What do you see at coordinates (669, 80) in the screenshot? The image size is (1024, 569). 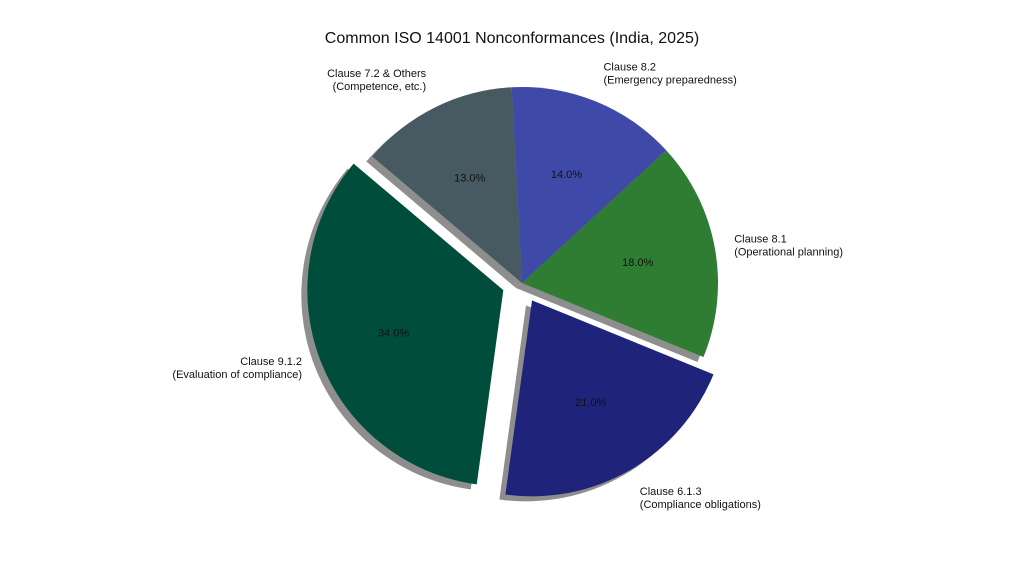 I see `slice-category-label-line: (Emergency preparedness)` at bounding box center [669, 80].